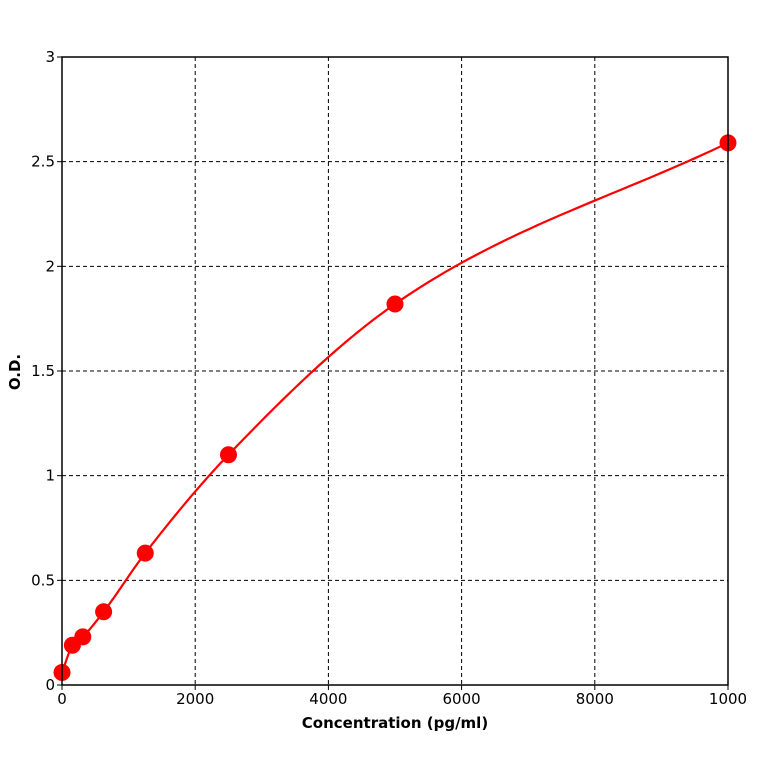  I want to click on y-tick-label: 1.5, so click(43, 371).